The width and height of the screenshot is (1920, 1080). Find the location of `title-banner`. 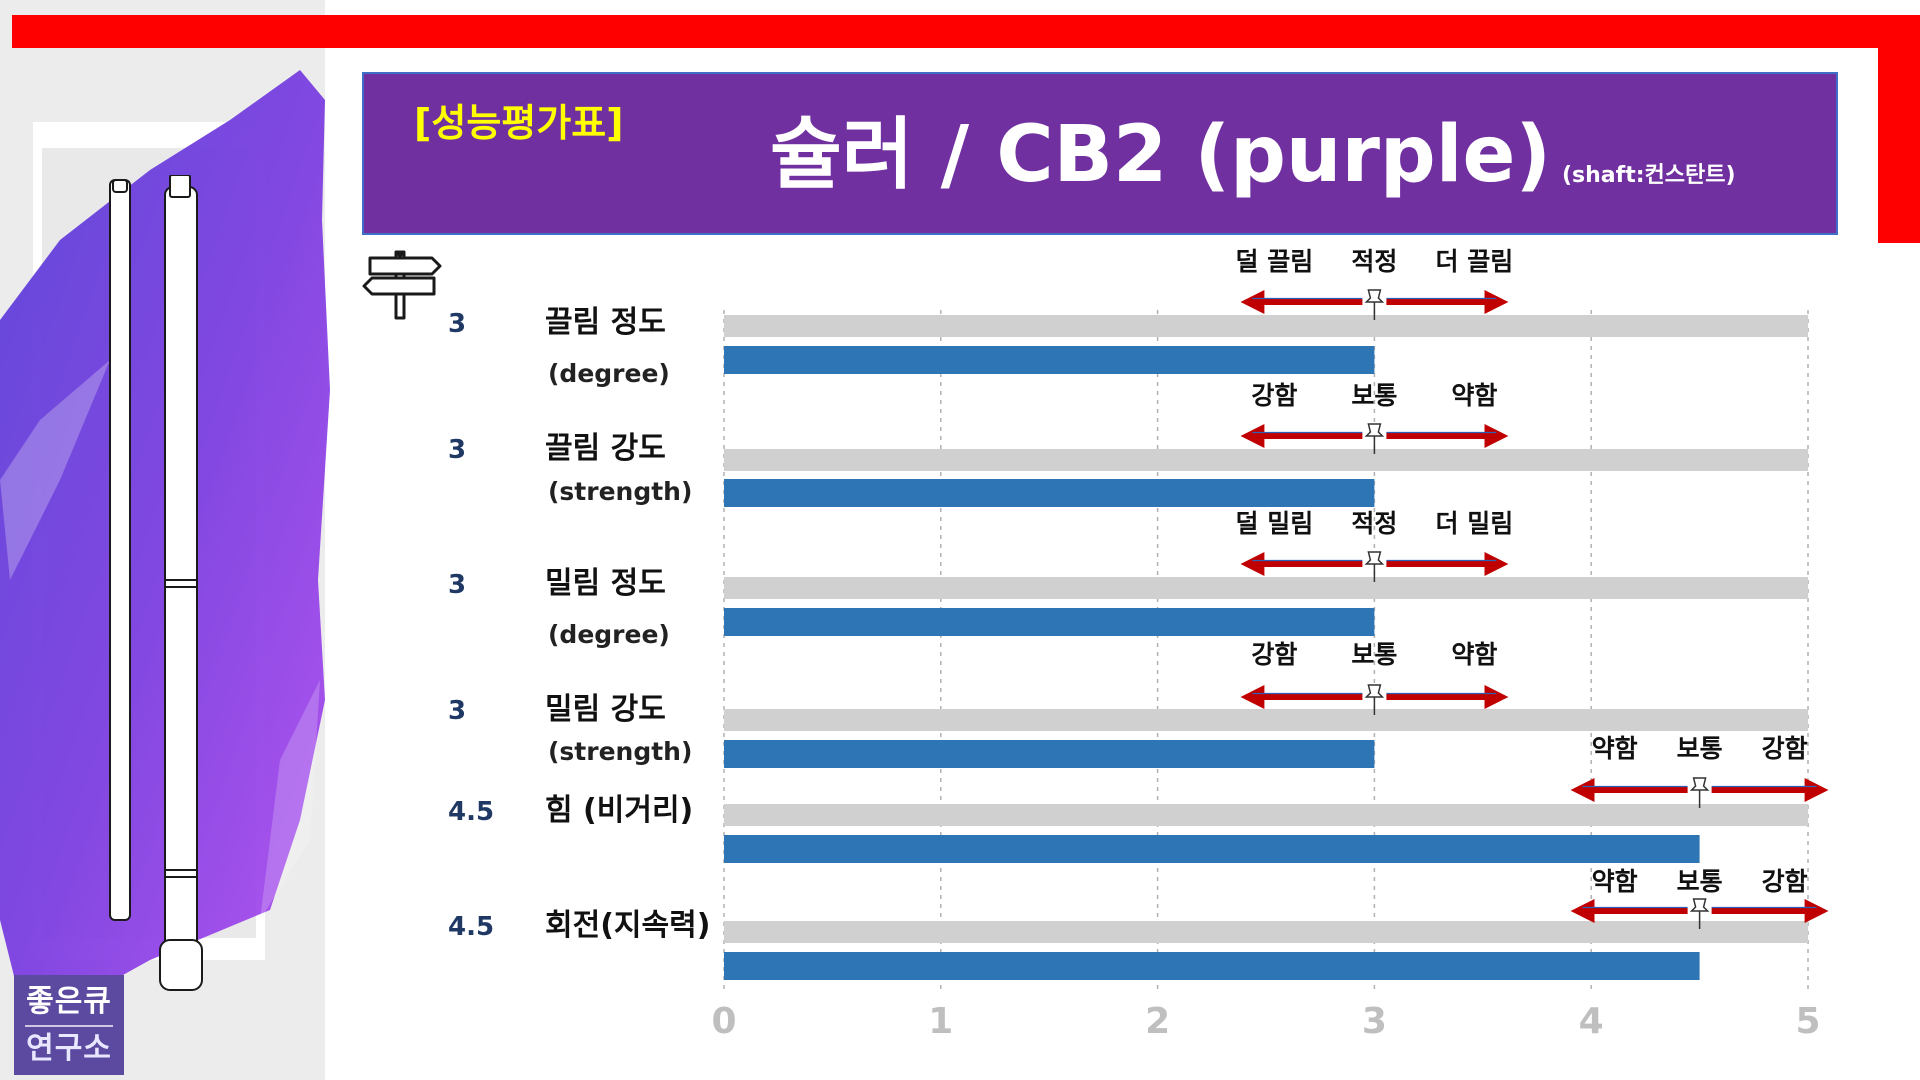

title-banner is located at coordinates (1100, 153).